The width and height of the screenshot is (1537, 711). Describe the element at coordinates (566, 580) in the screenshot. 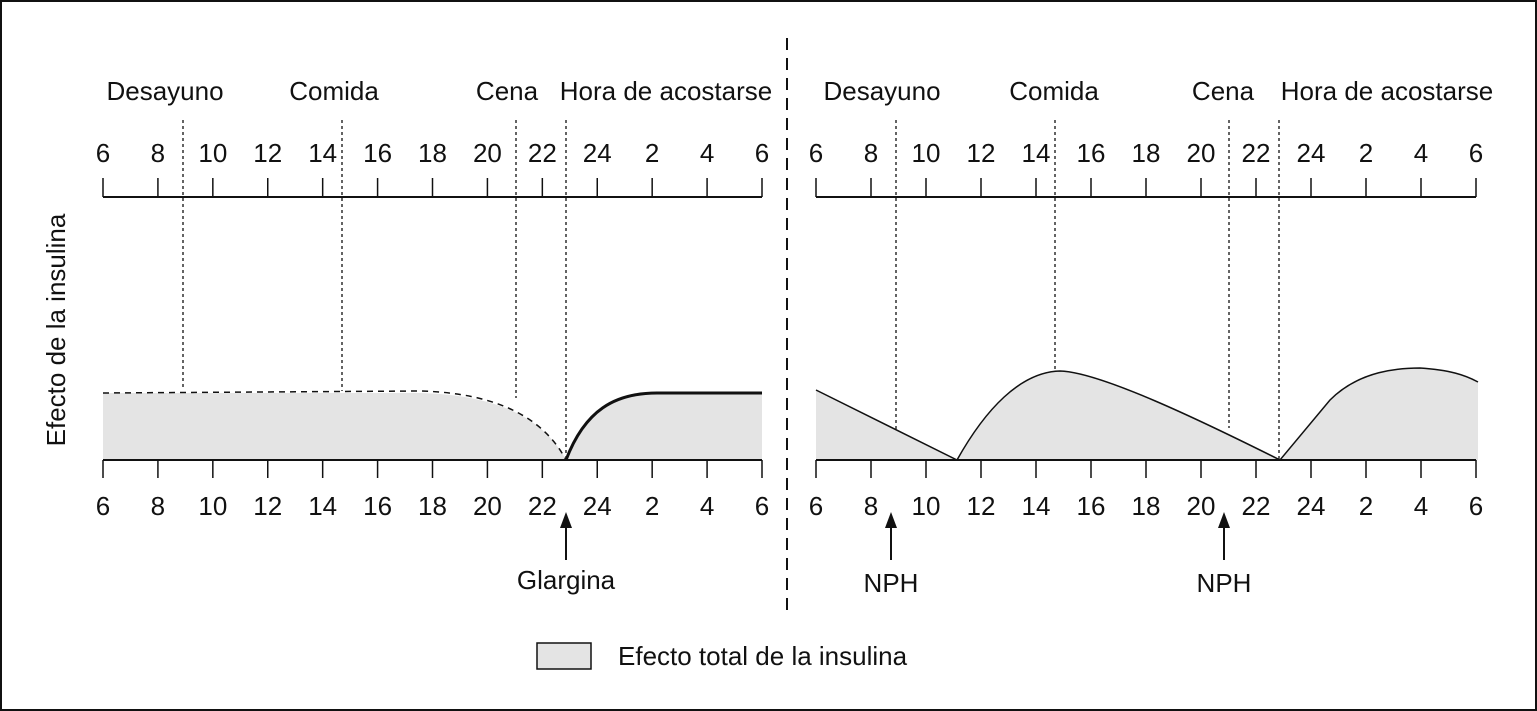

I see `injection-label: Glargina` at that location.